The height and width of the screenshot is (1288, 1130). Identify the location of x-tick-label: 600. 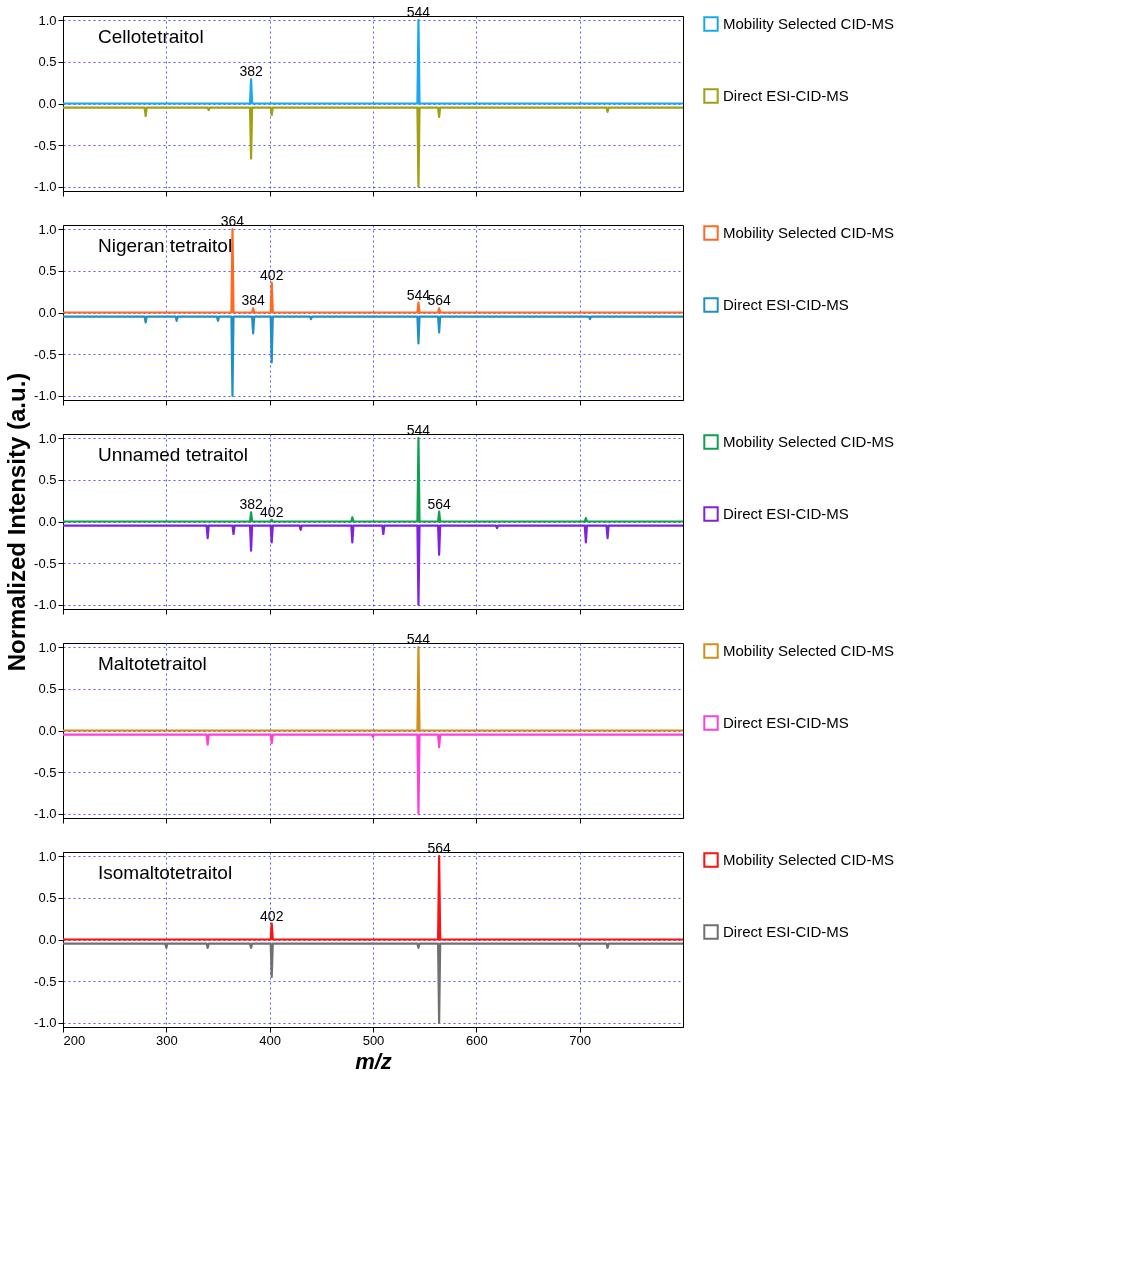
(476, 1040).